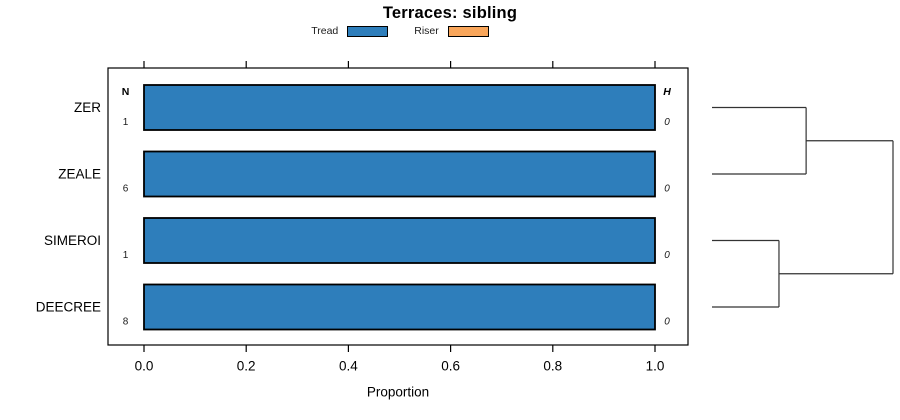  What do you see at coordinates (399, 174) in the screenshot?
I see `bar-tread-zeale` at bounding box center [399, 174].